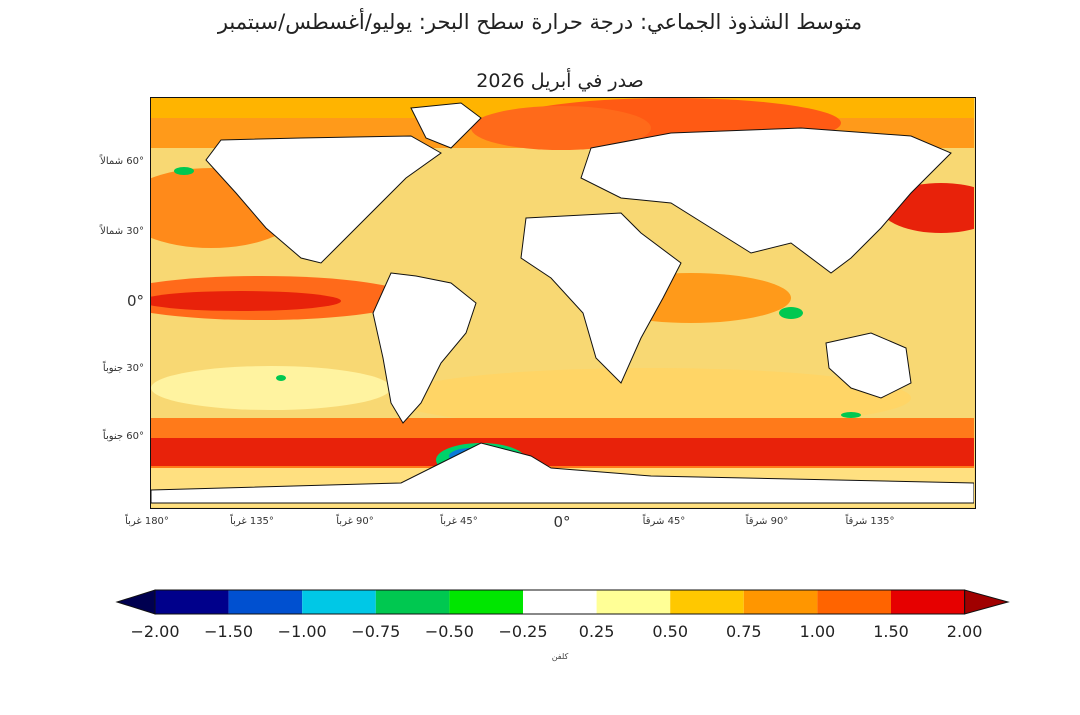  What do you see at coordinates (184, 171) in the screenshot?
I see `alaska-cool` at bounding box center [184, 171].